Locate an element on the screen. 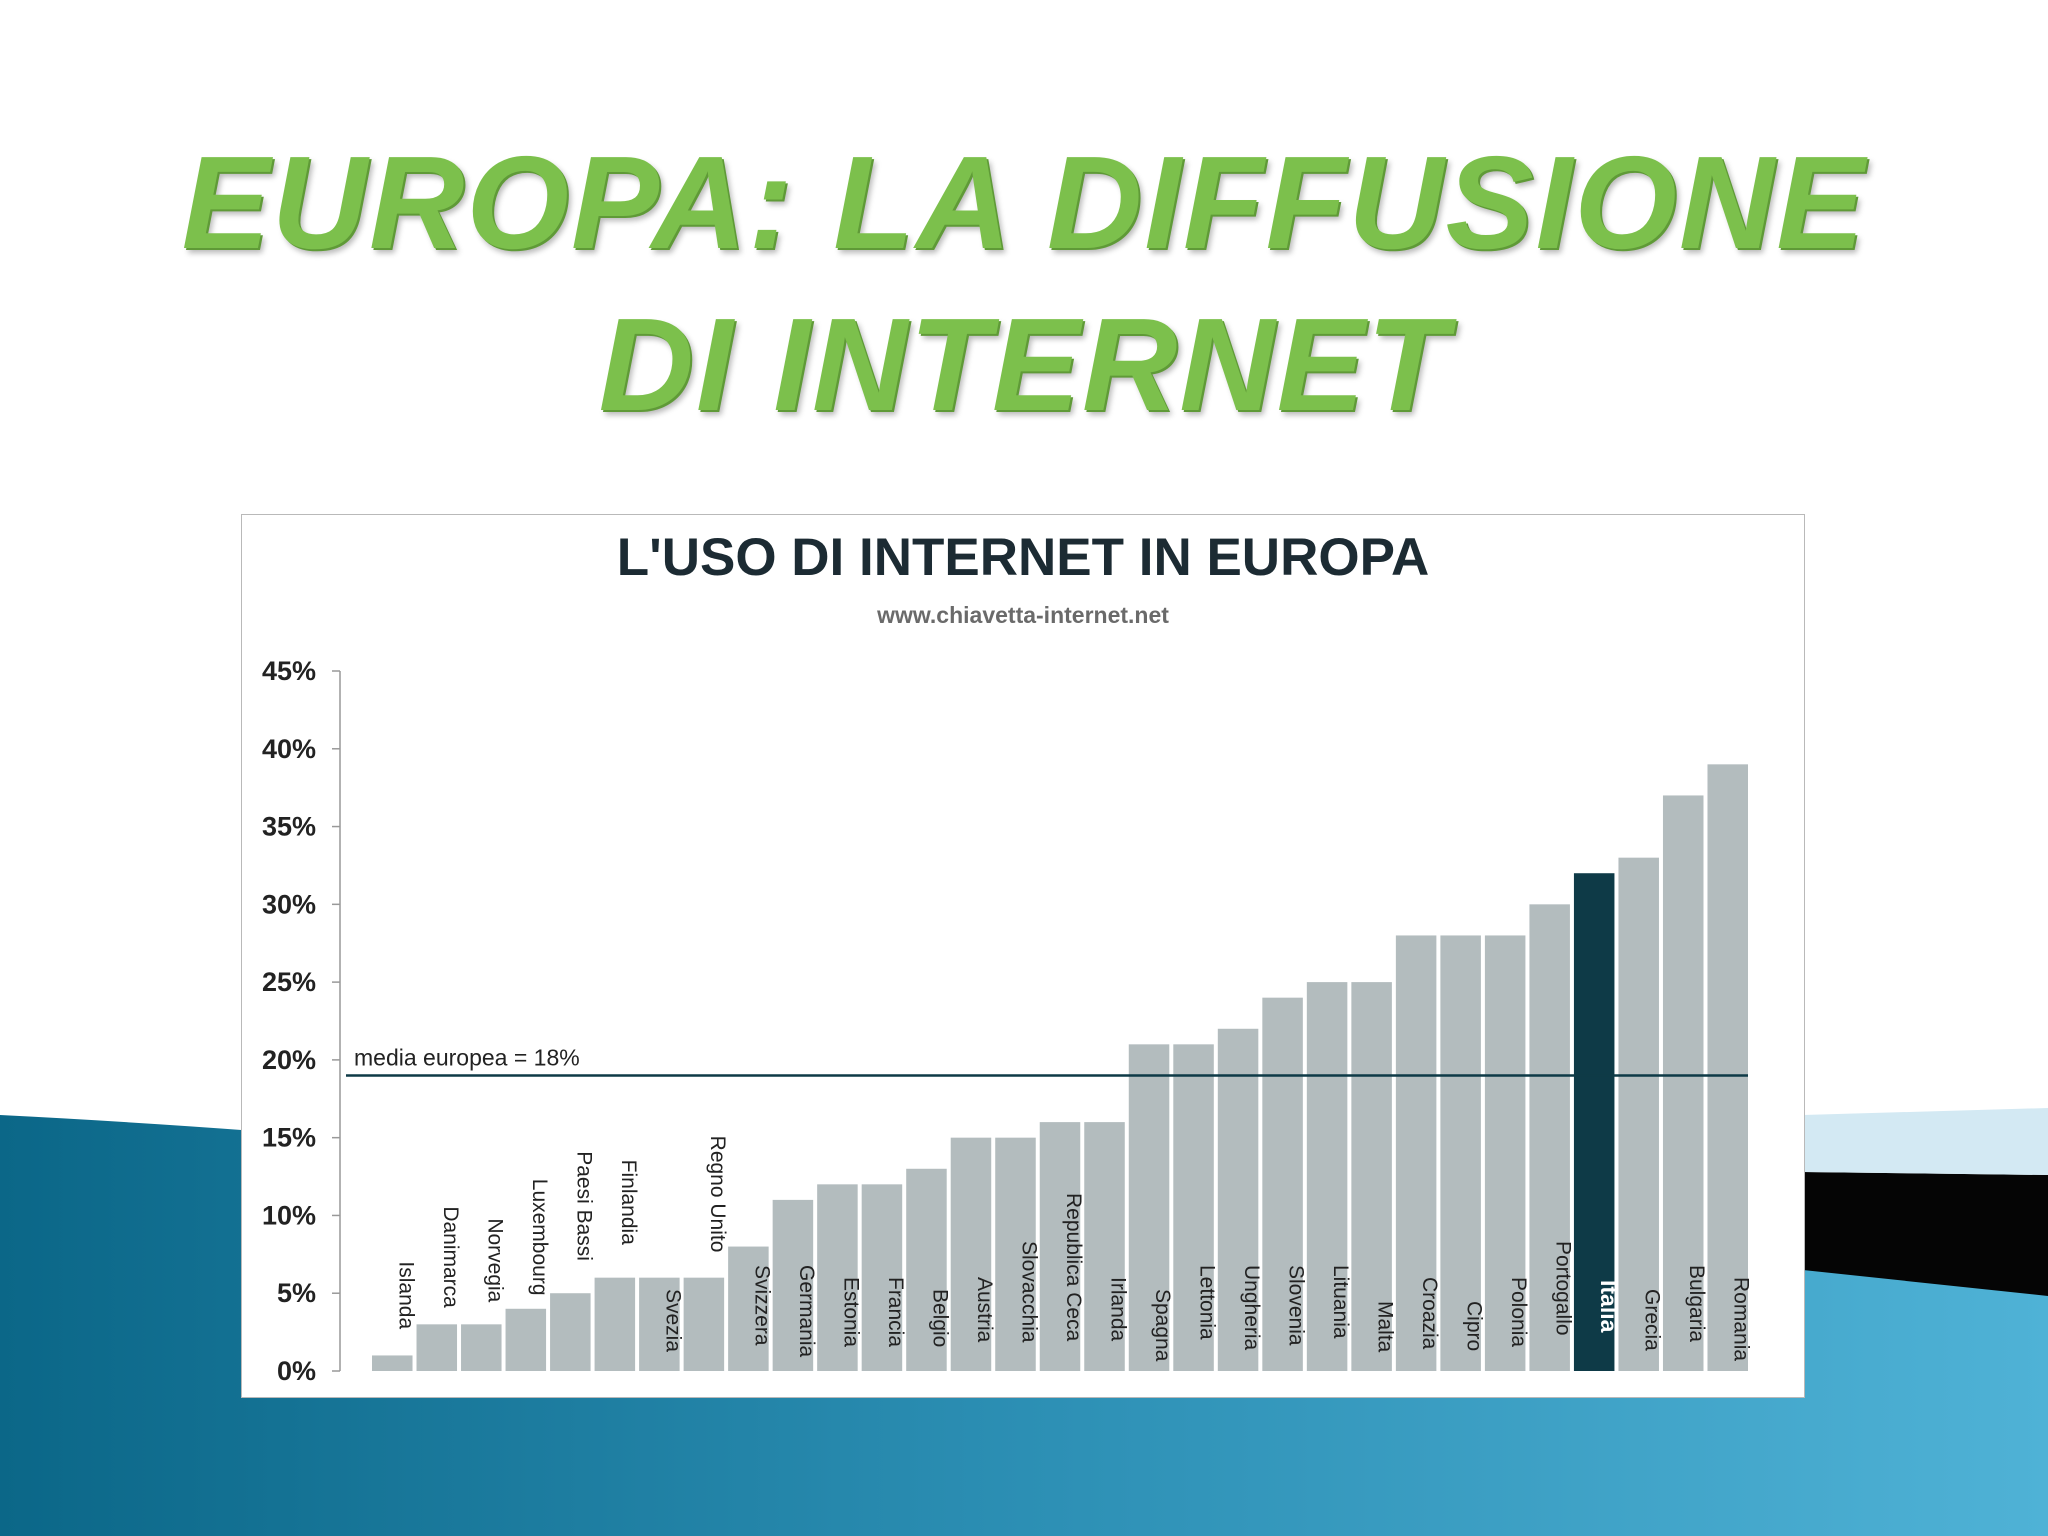 Image resolution: width=2048 pixels, height=1536 pixels. bar-italia is located at coordinates (1594, 1122).